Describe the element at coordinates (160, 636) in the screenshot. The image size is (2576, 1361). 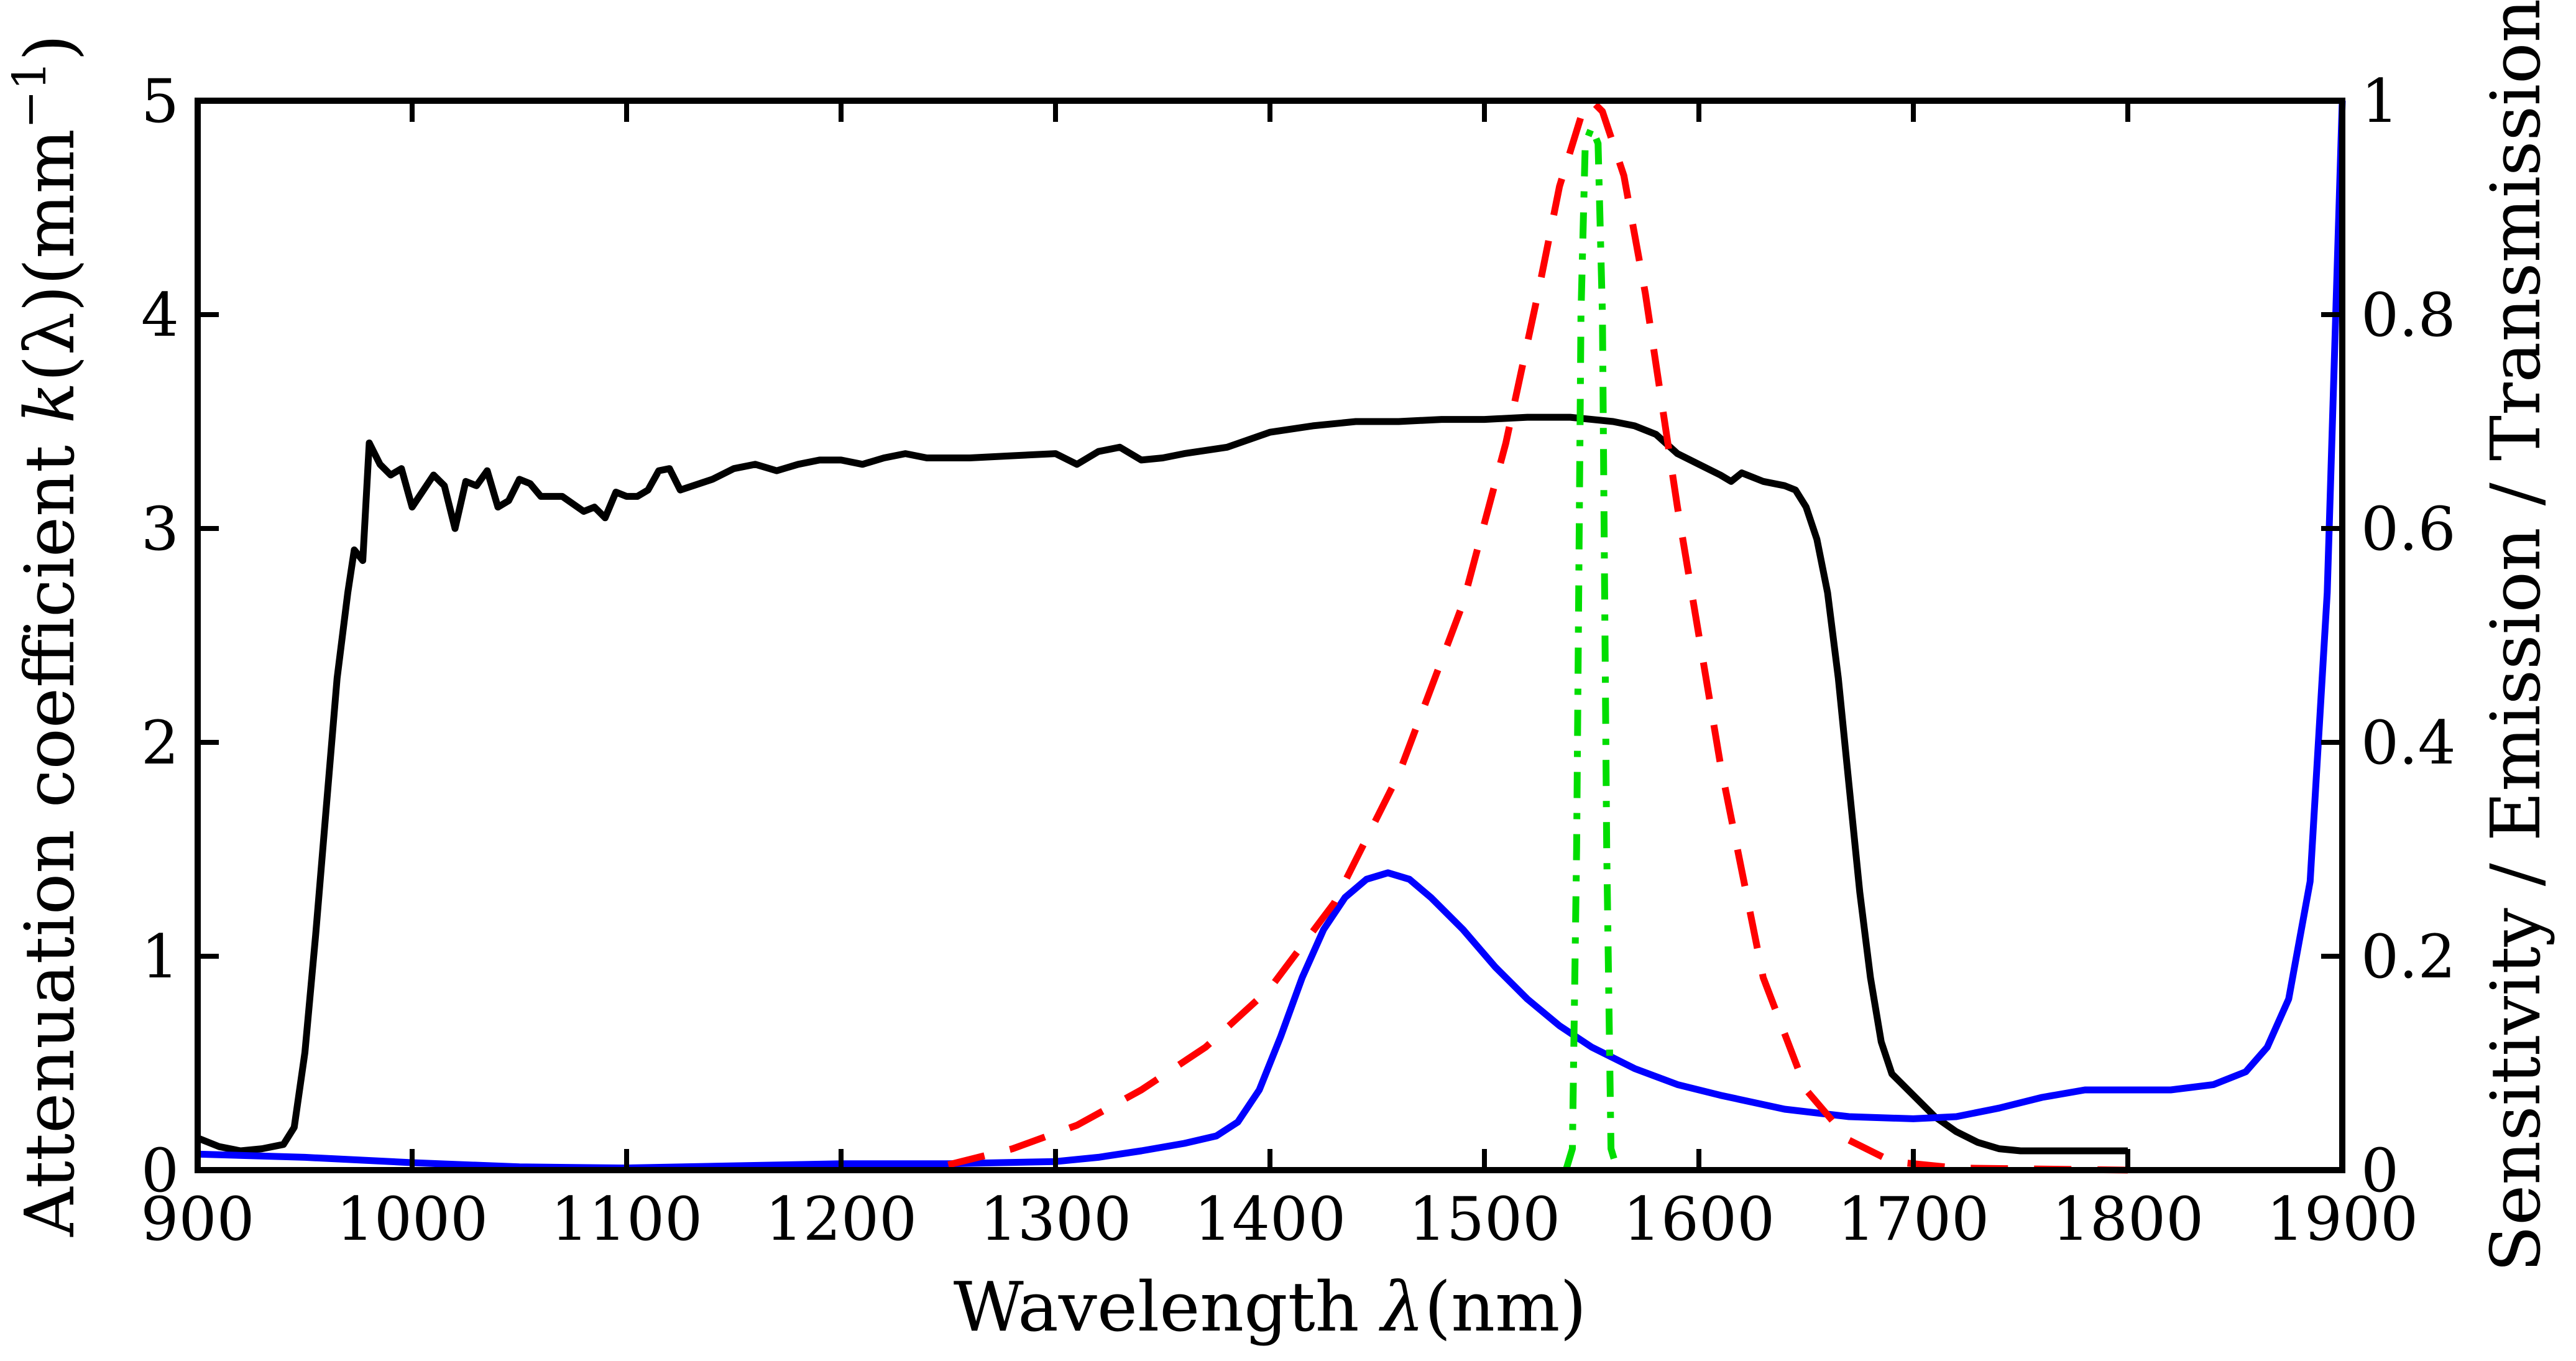
I see `y-left-tick-labels: 0 1 2 3 4 5` at that location.